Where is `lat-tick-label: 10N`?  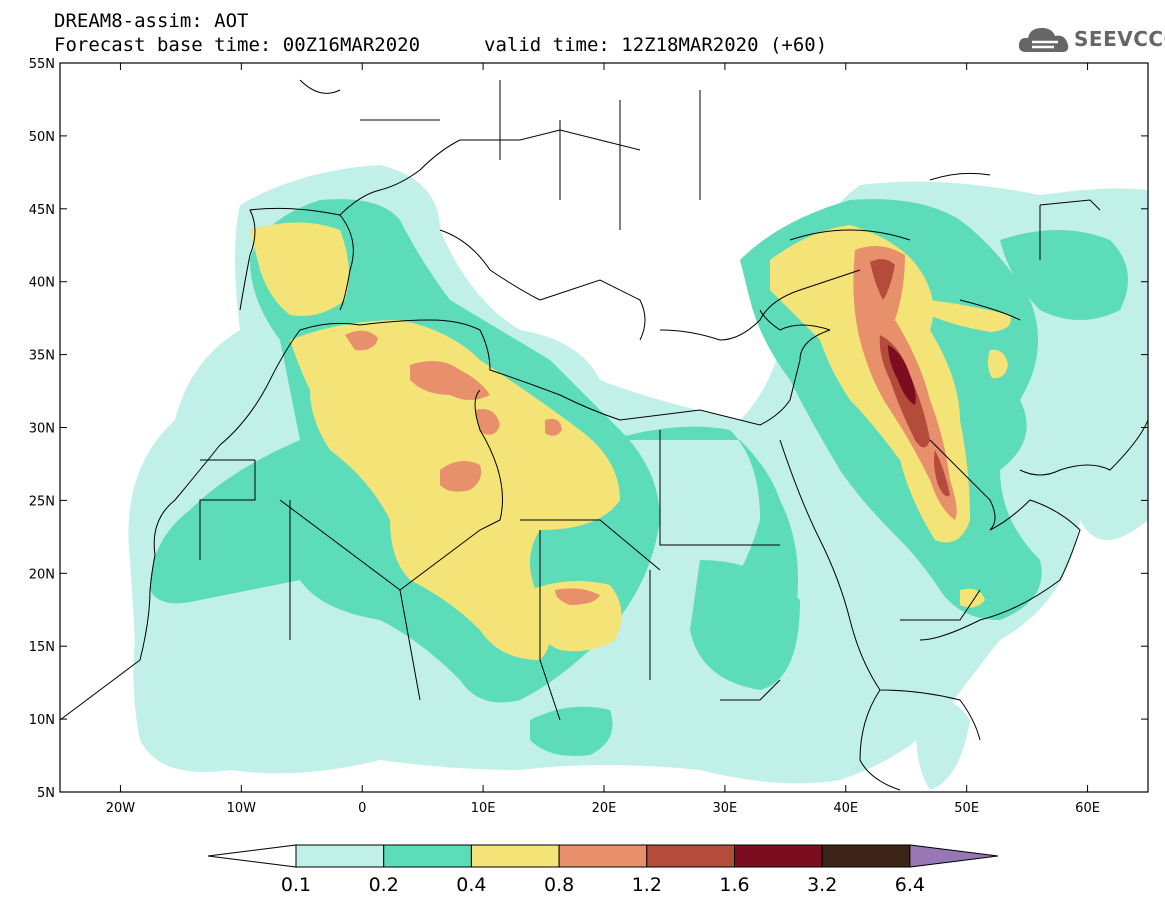 lat-tick-label: 10N is located at coordinates (42, 720).